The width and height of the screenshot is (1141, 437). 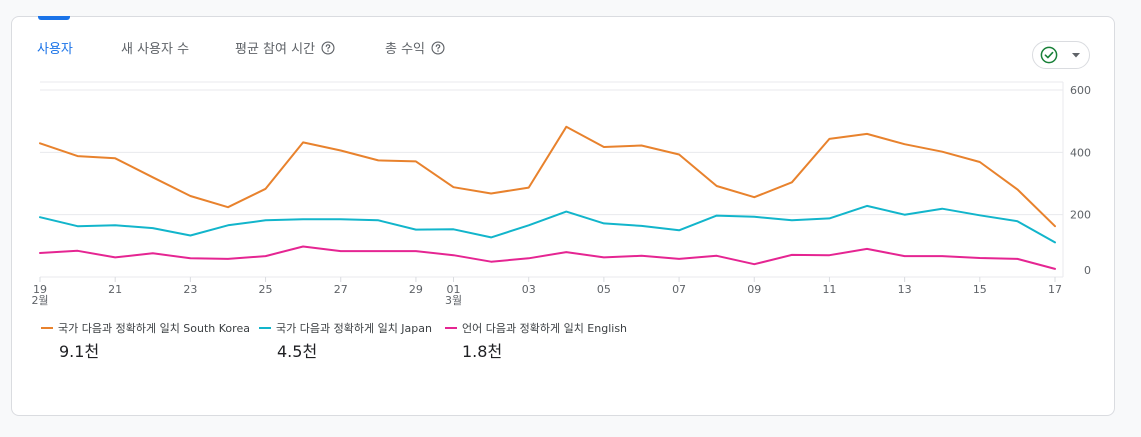 What do you see at coordinates (454, 289) in the screenshot?
I see `x-tick-label: 01` at bounding box center [454, 289].